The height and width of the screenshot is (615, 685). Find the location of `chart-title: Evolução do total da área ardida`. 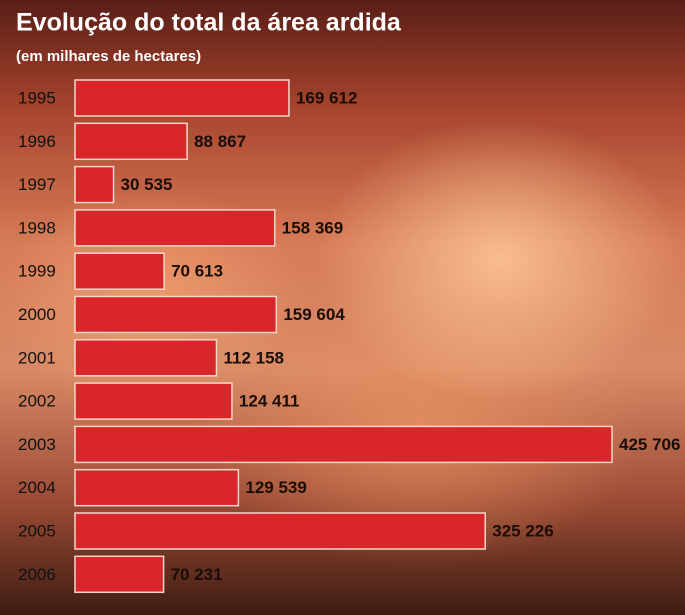

chart-title: Evolução do total da área ardida is located at coordinates (209, 23).